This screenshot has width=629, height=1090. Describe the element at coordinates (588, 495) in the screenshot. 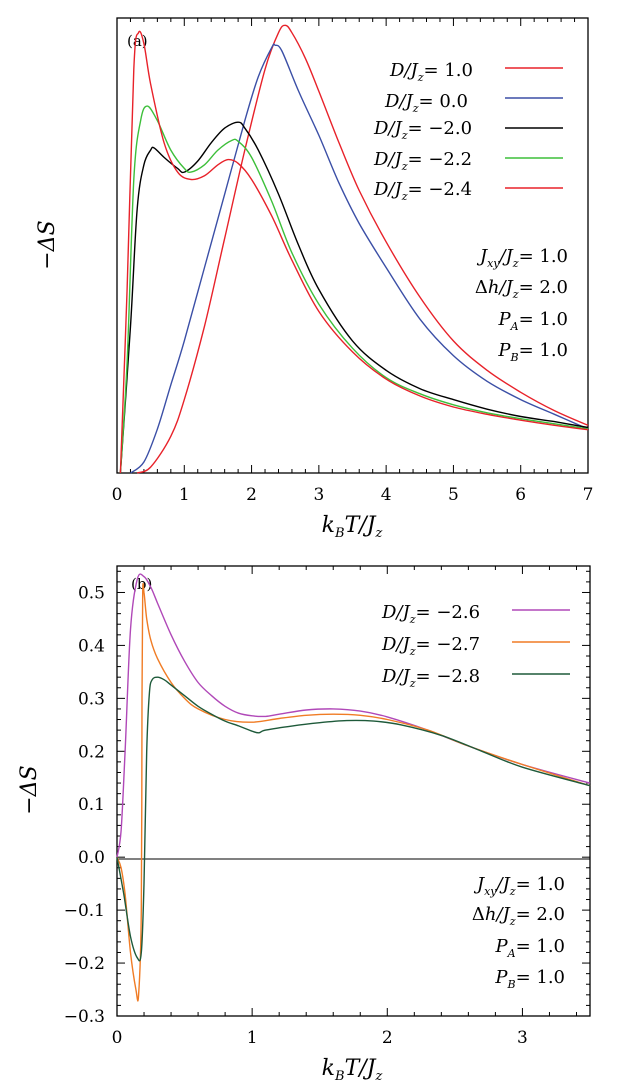

I see `x-tick-label: 7` at that location.